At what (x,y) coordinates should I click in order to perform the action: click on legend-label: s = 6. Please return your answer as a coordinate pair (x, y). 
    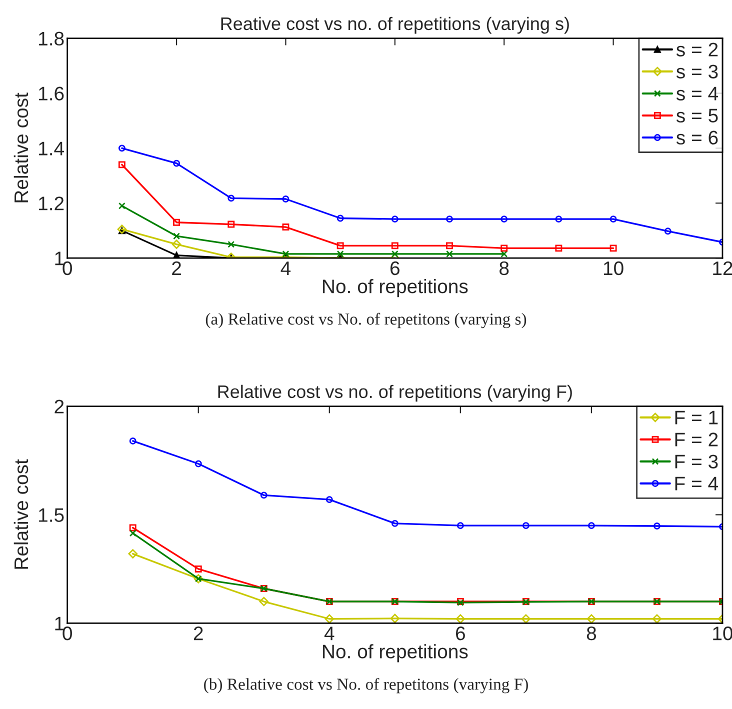
    Looking at the image, I should click on (697, 137).